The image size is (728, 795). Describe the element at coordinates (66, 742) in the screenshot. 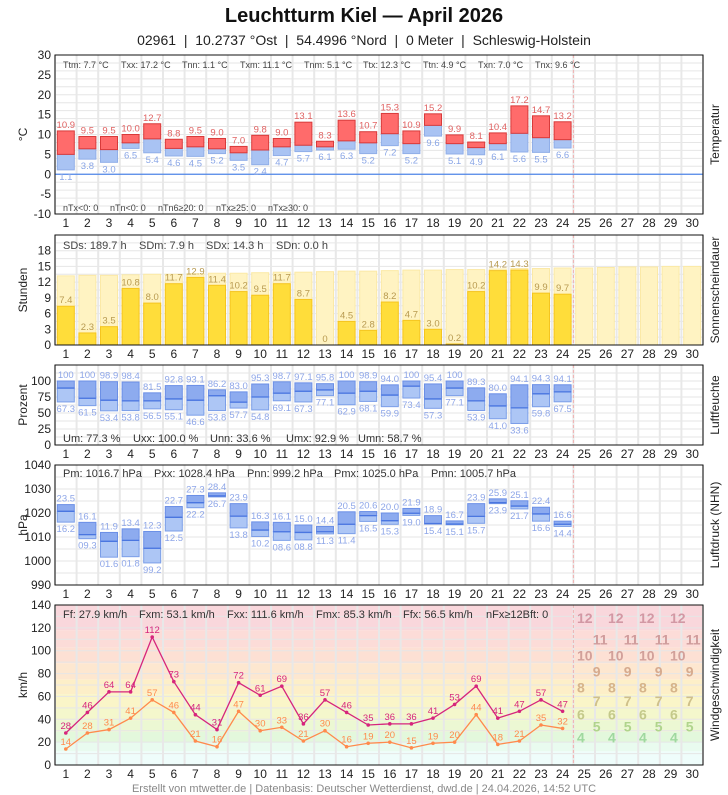

I see `wind-mean-label: 14` at that location.